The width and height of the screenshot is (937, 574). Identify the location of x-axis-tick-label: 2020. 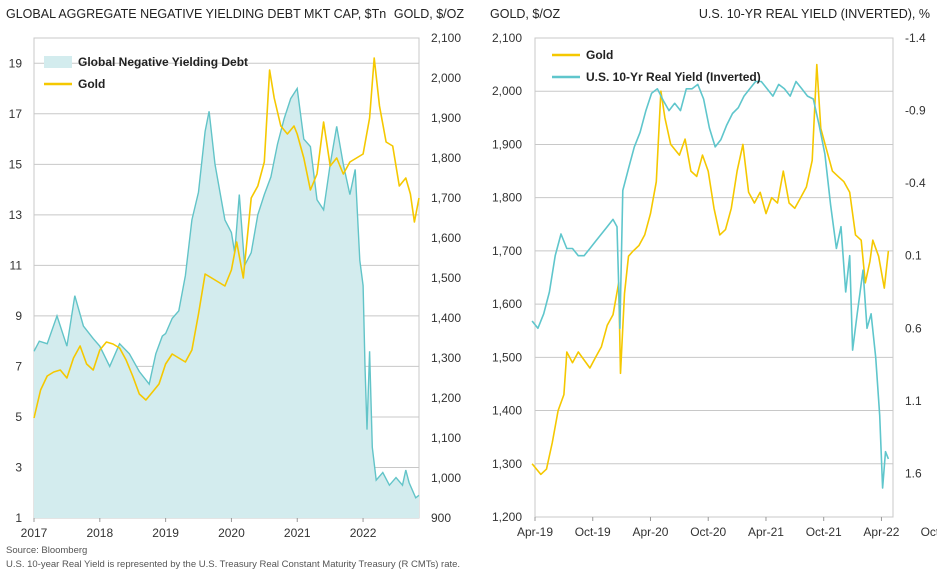
(231, 533).